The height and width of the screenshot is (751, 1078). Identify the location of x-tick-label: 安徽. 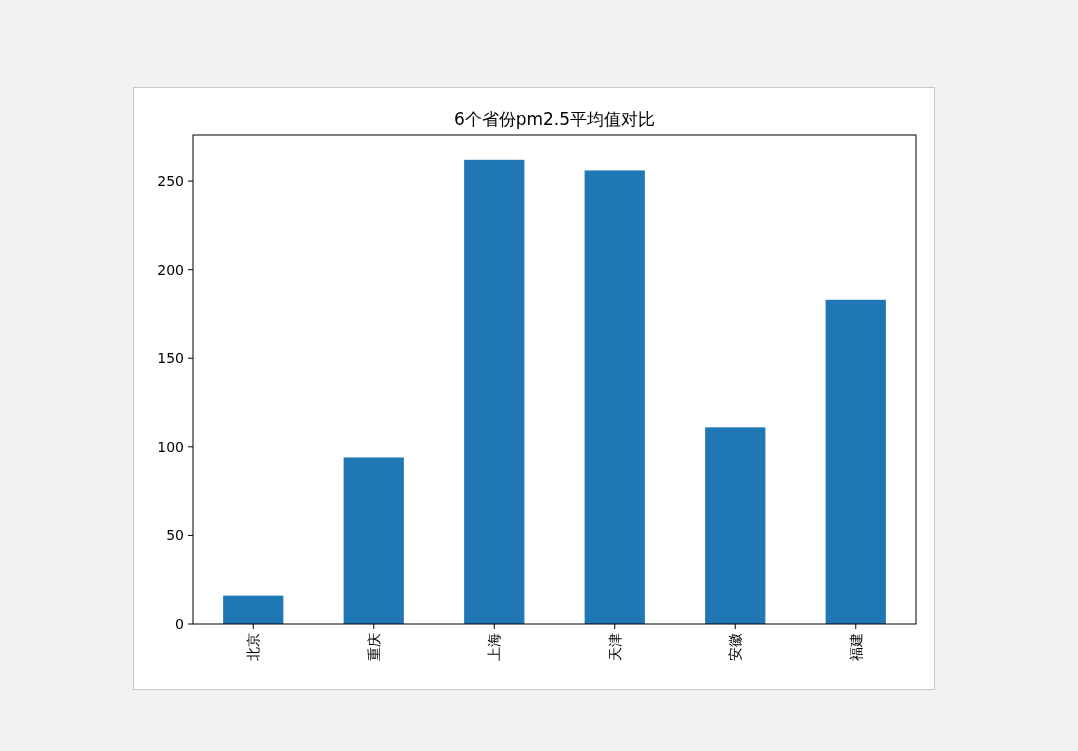
(735, 647).